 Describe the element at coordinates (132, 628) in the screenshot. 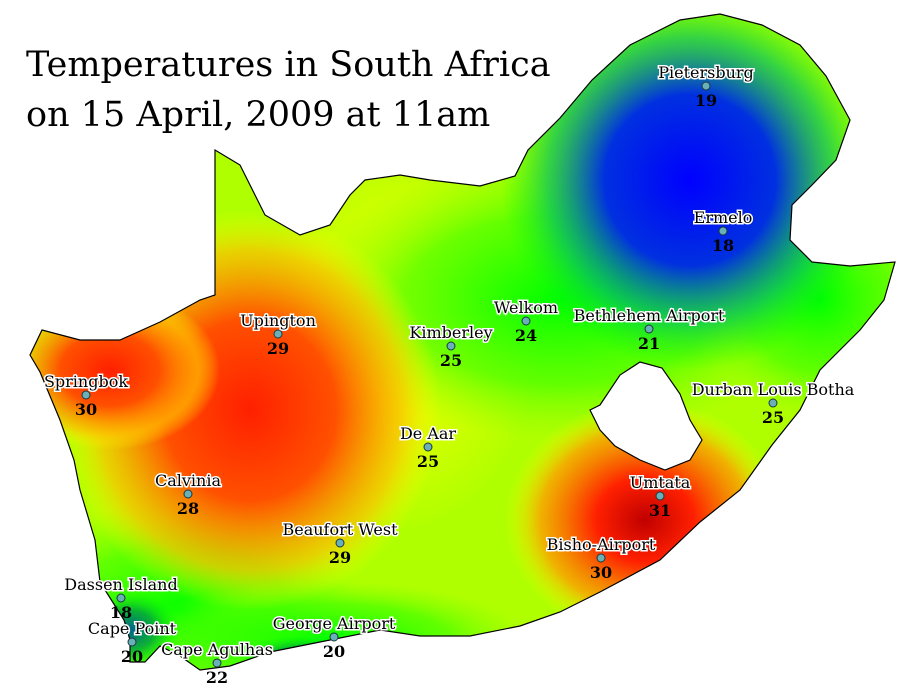

I see `station-name: Cape Point` at that location.